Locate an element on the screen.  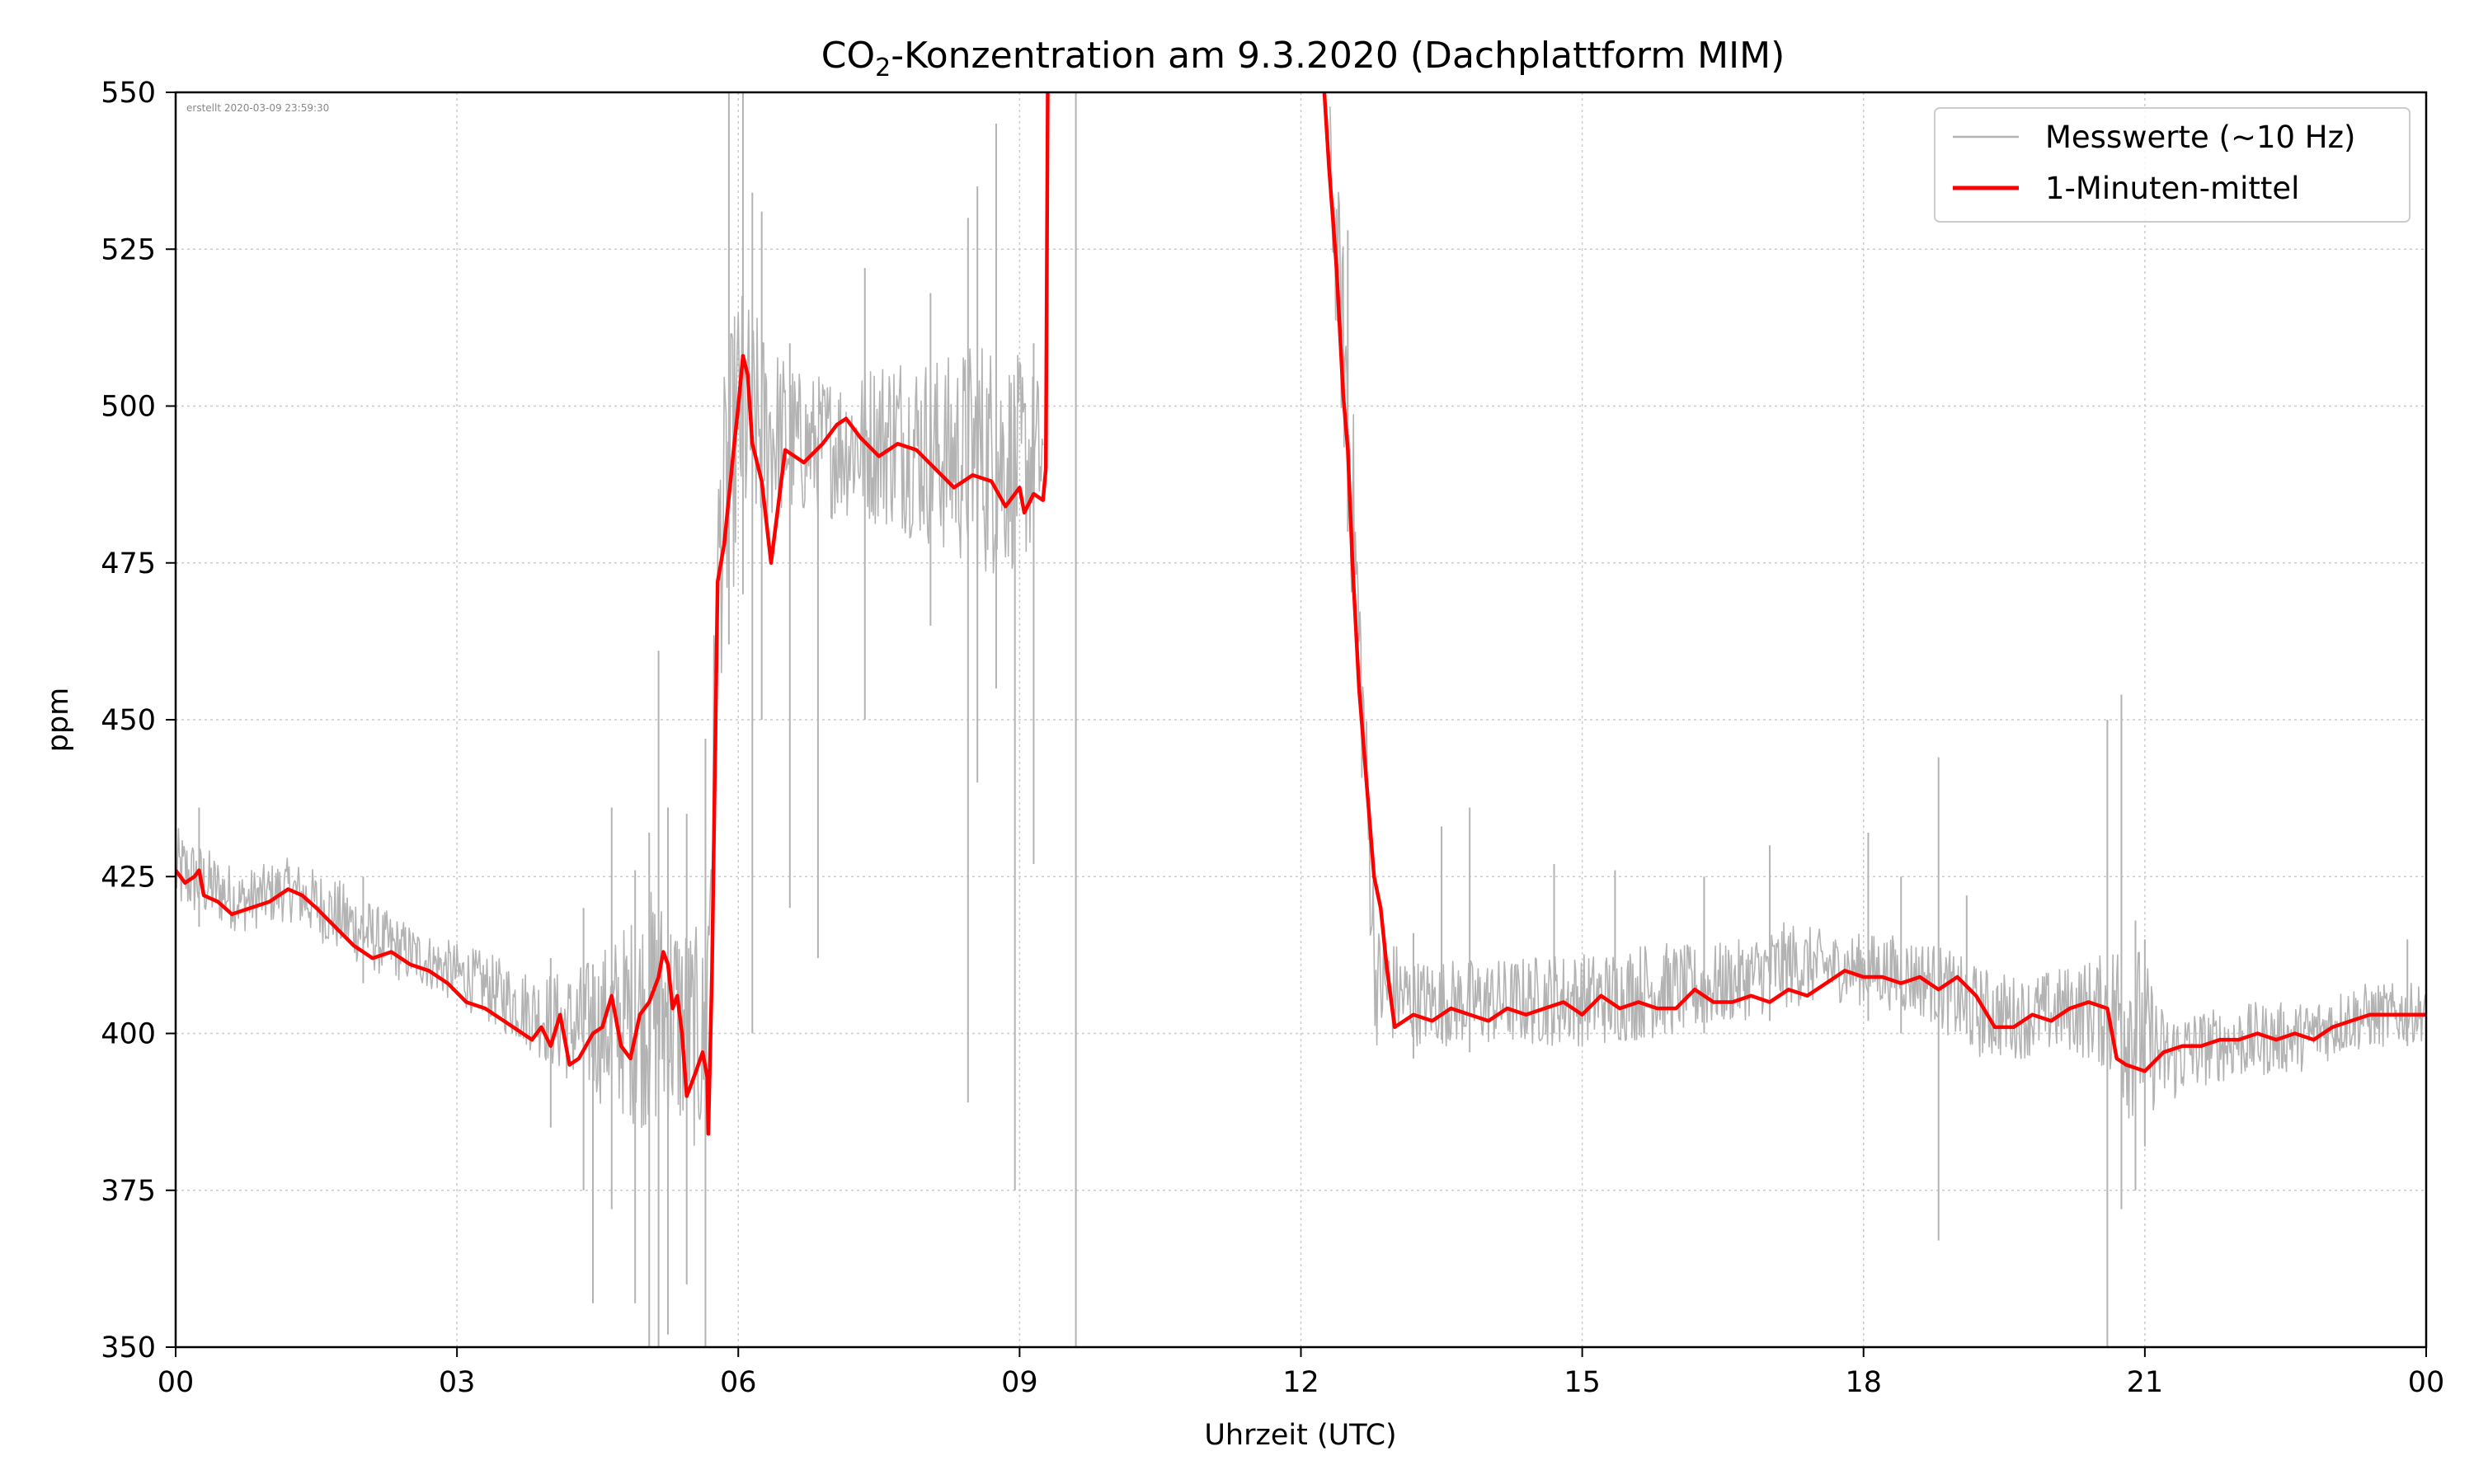
x-tick-label: 15 is located at coordinates (1582, 1382).